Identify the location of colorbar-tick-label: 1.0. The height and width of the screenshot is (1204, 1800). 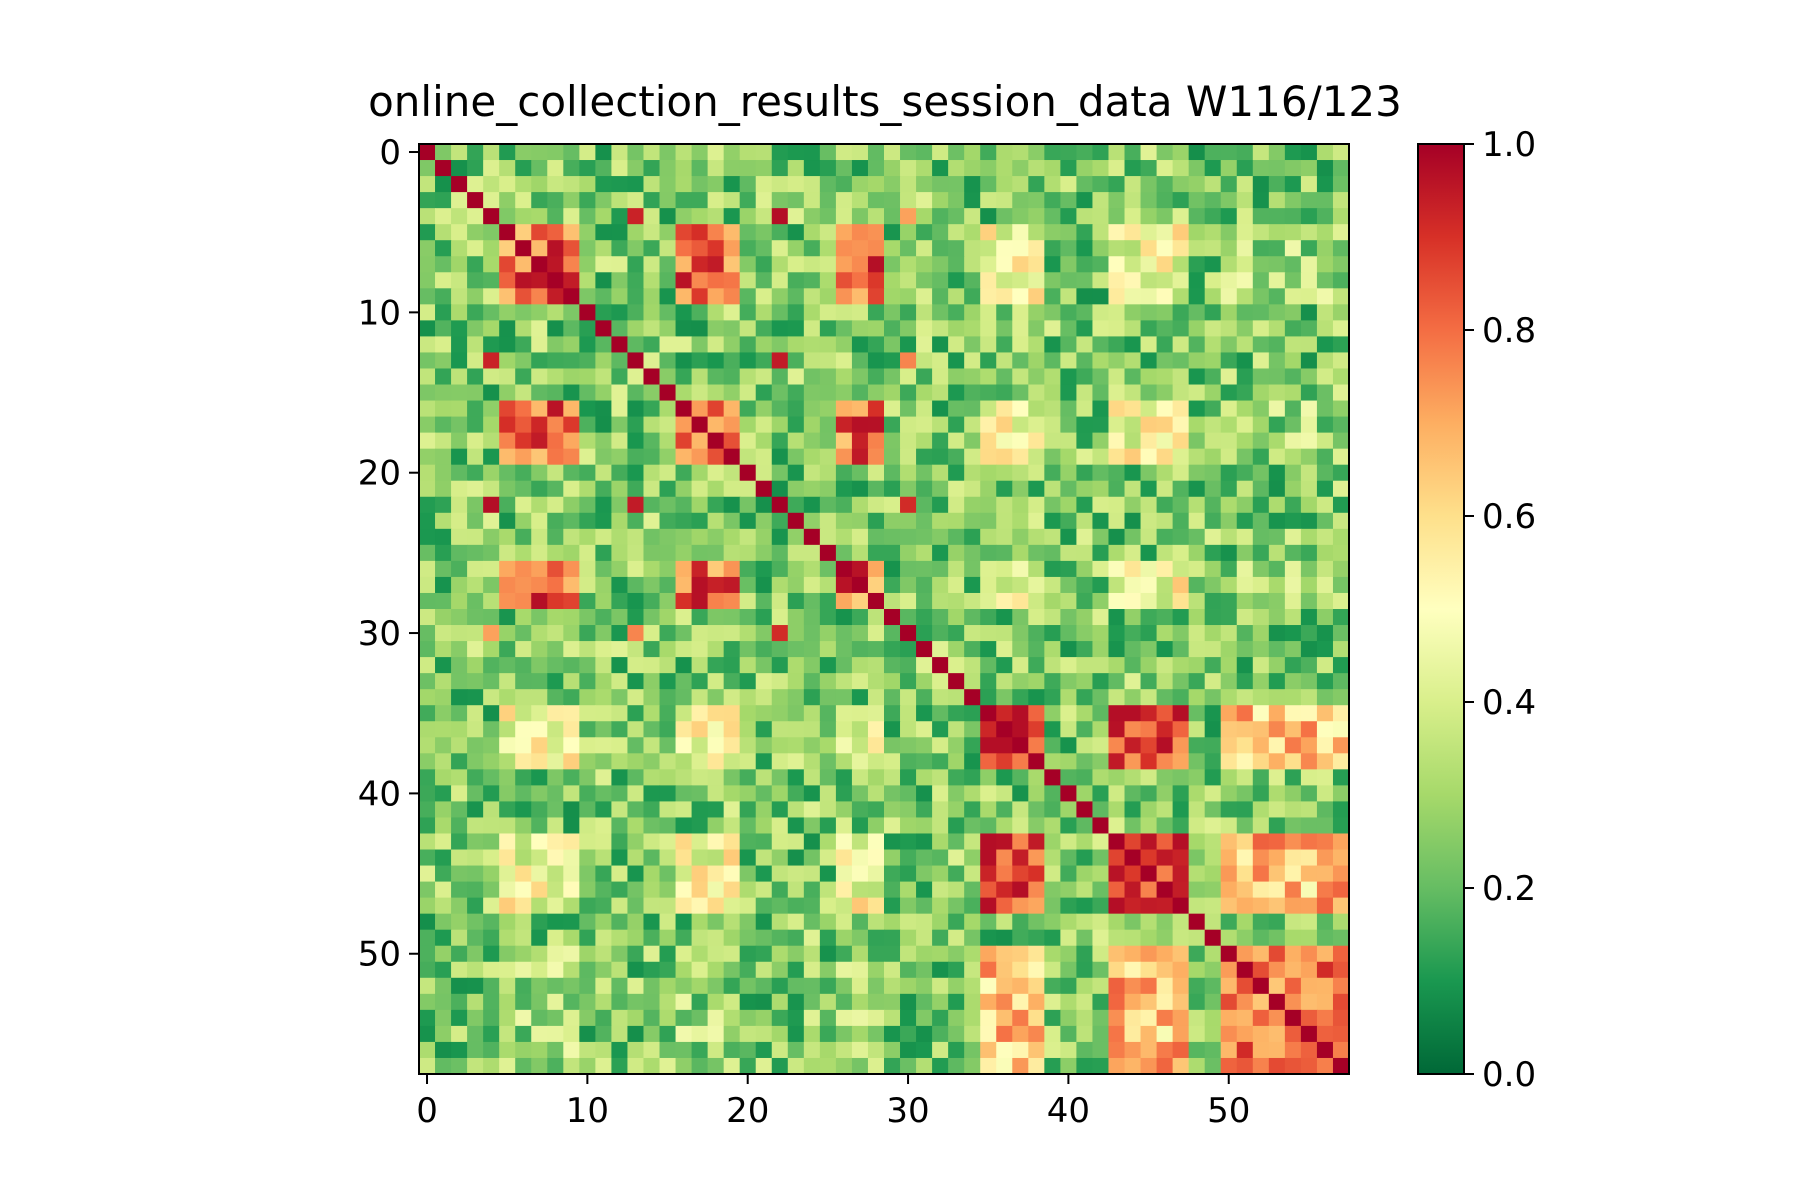
(1509, 145).